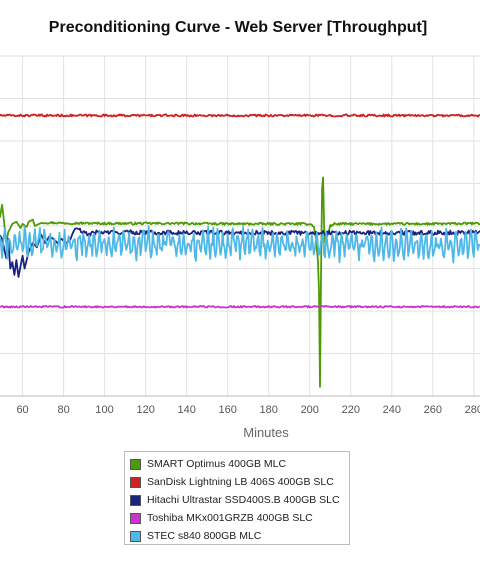 The height and width of the screenshot is (568, 480). What do you see at coordinates (217, 464) in the screenshot?
I see `legend-label: SMART Optimus 400GB MLC` at bounding box center [217, 464].